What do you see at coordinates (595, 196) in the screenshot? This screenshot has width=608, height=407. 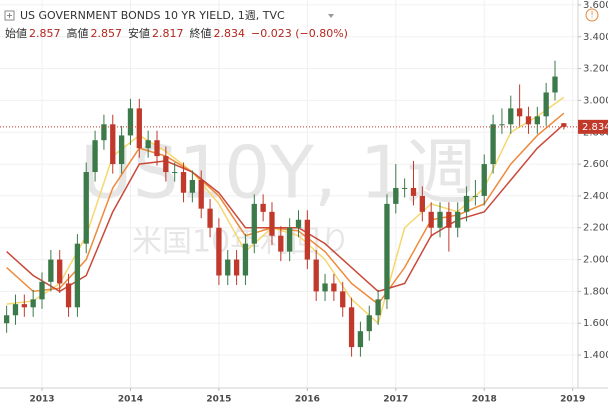 I see `y-tick-label: 2.400` at bounding box center [595, 196].